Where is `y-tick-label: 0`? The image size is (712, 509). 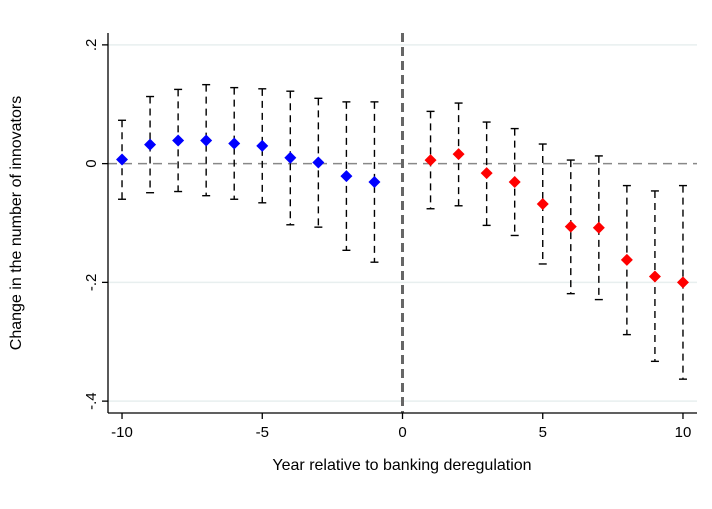 y-tick-label: 0 is located at coordinates (91, 163).